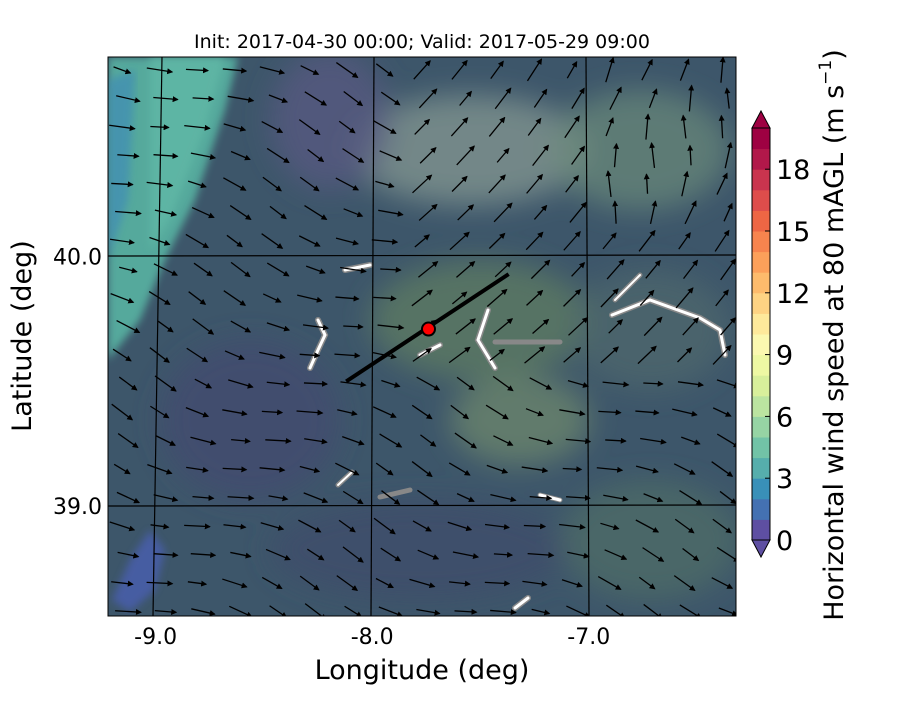 The height and width of the screenshot is (704, 900). Describe the element at coordinates (780, 334) in the screenshot. I see `colorbar: 0 3 6 9 12 15 18` at that location.